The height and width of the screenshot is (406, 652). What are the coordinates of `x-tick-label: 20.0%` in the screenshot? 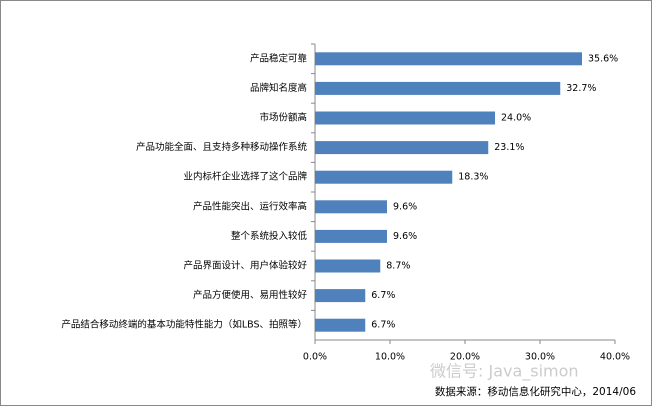 It's located at (465, 357).